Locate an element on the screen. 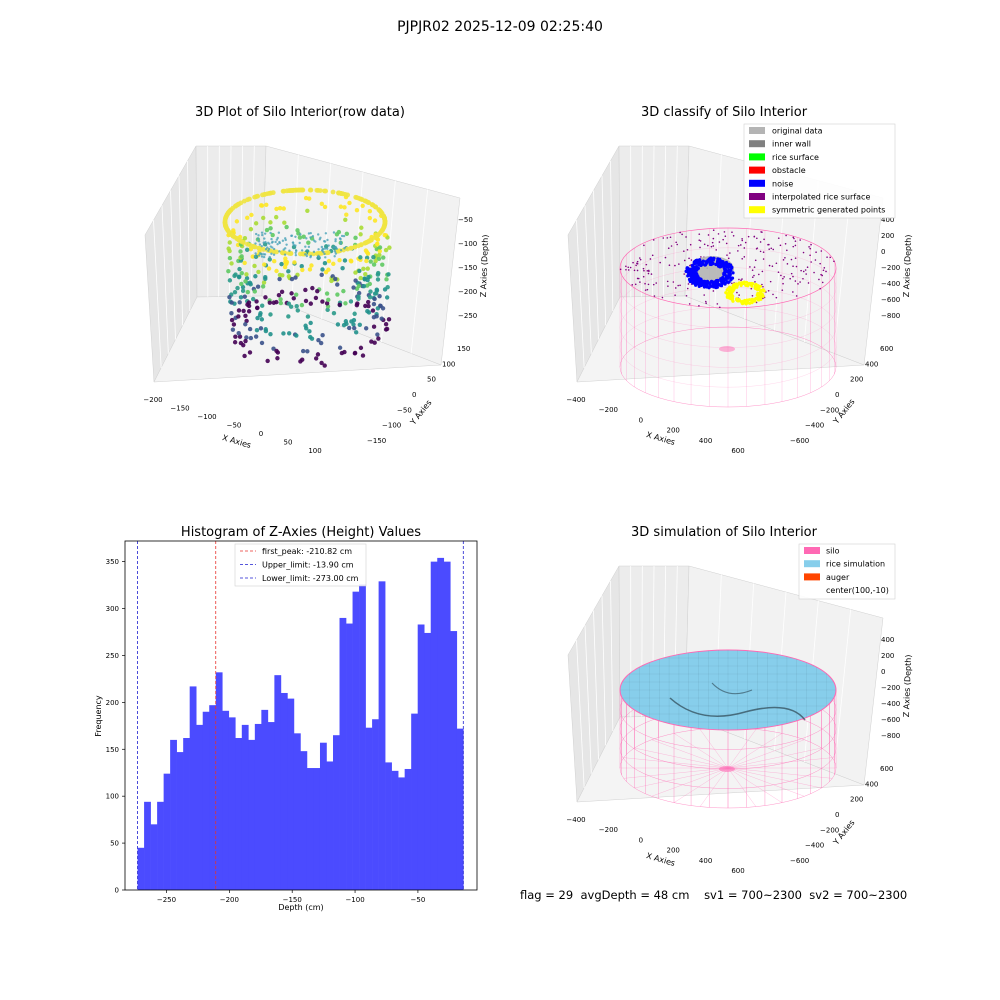 This screenshot has height=1000, width=1000. y-tick-label: 150 is located at coordinates (463, 349).